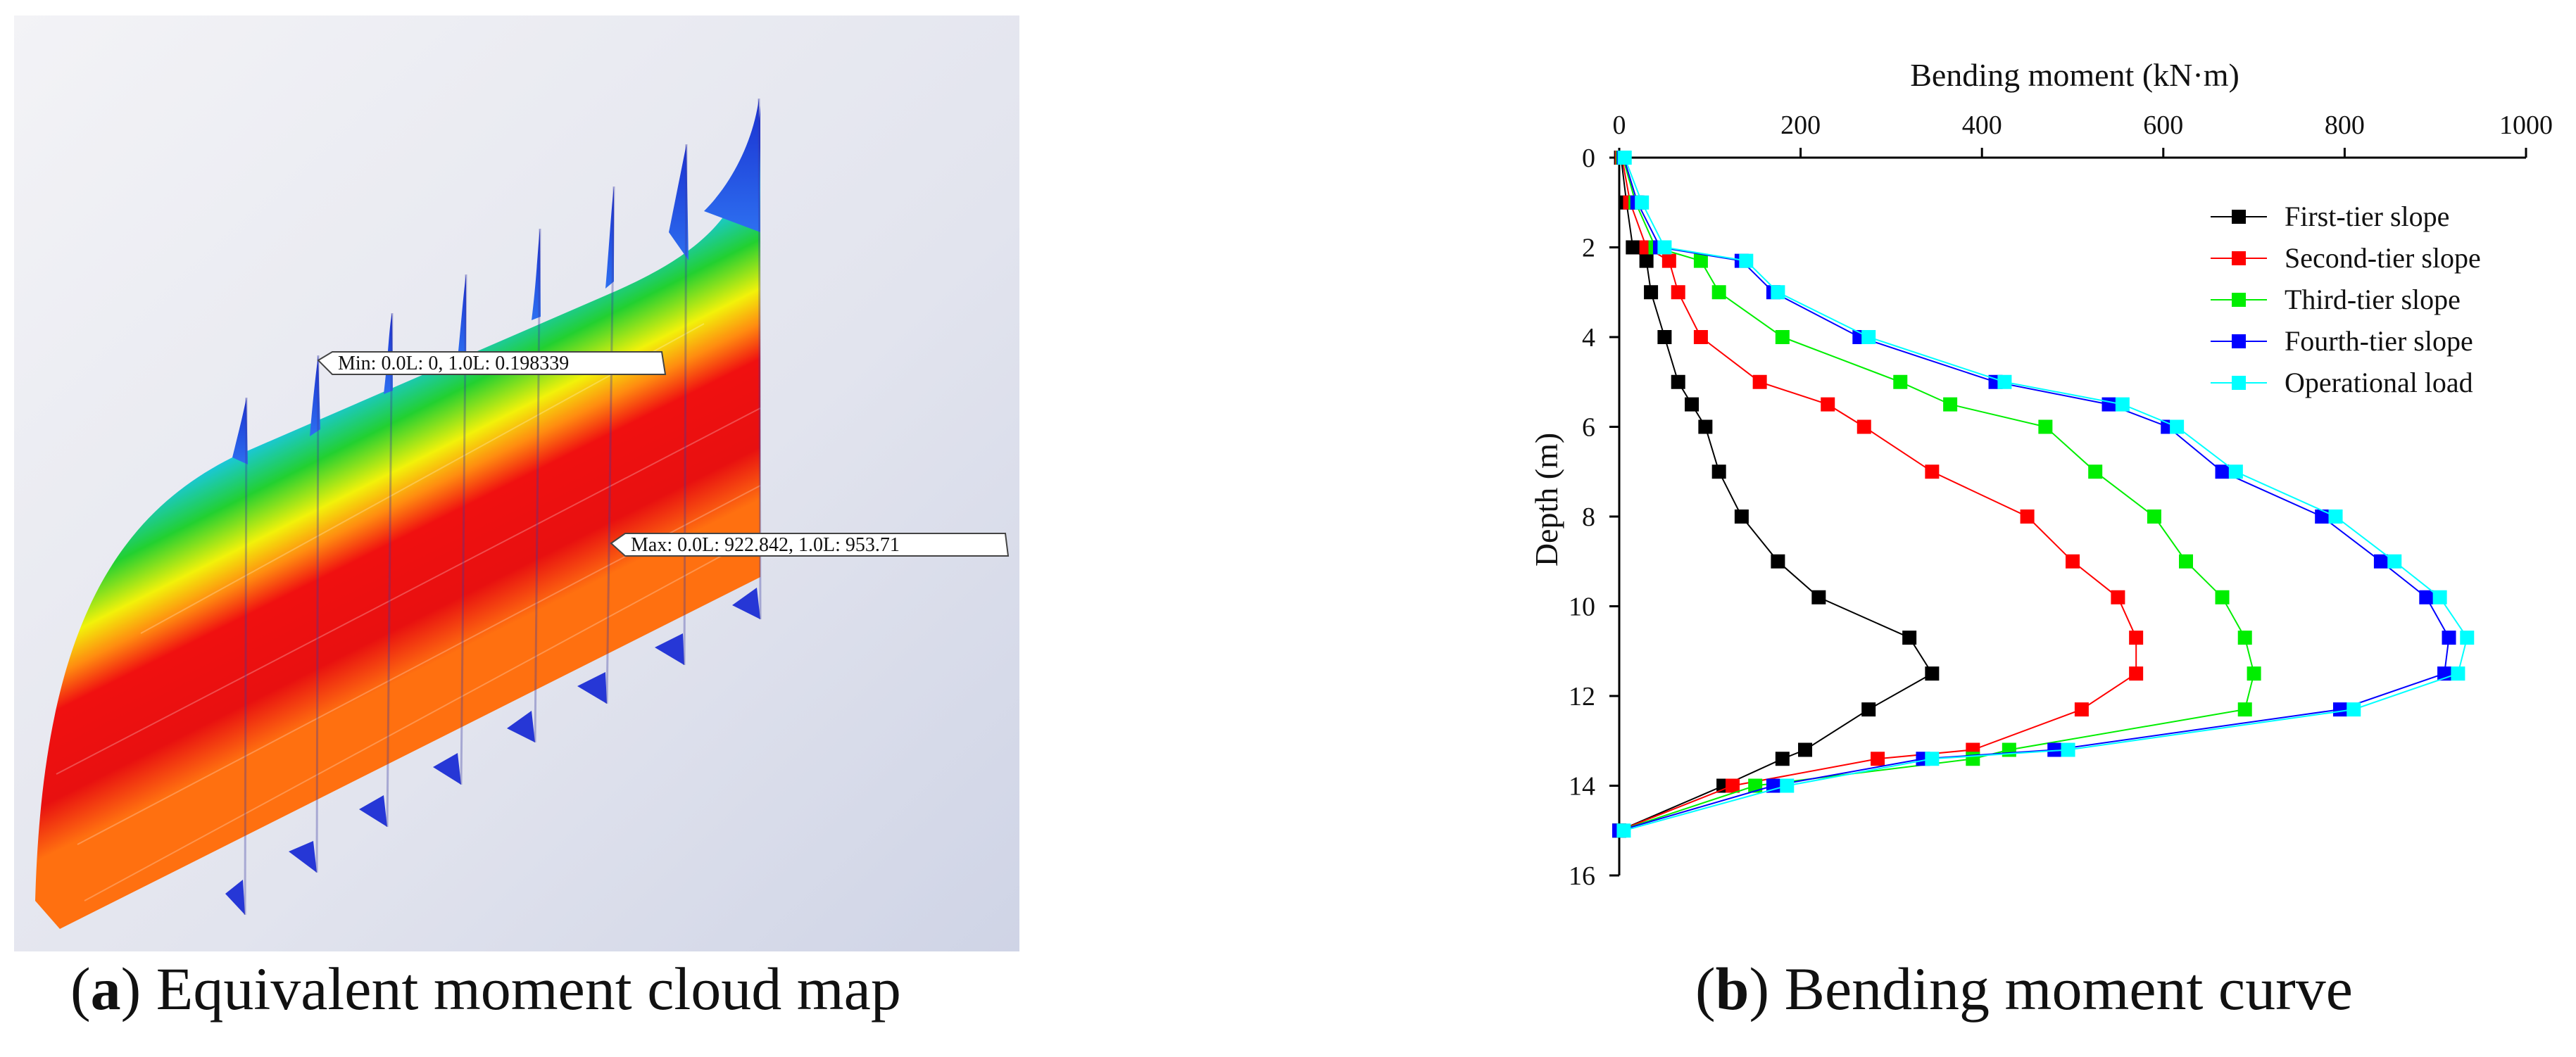 The image size is (2576, 1057). Describe the element at coordinates (1588, 338) in the screenshot. I see `y-tick-label: 4` at that location.